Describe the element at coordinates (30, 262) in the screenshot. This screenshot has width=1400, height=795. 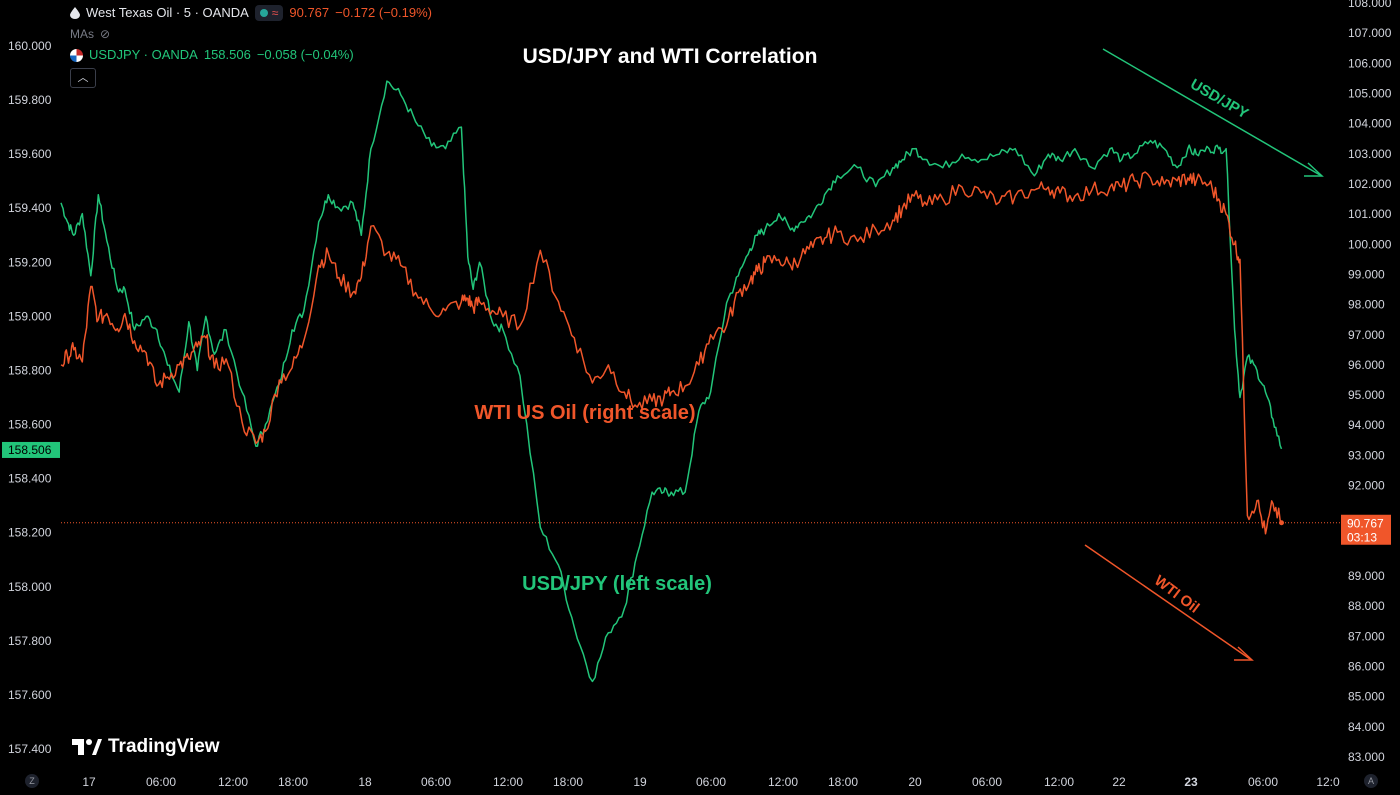
I see `left-axis-tick-label: 159.200` at that location.